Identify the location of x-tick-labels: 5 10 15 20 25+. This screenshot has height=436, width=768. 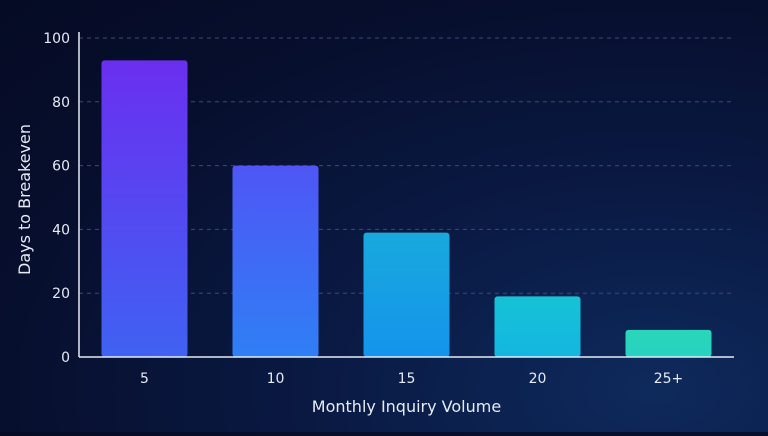
(411, 379).